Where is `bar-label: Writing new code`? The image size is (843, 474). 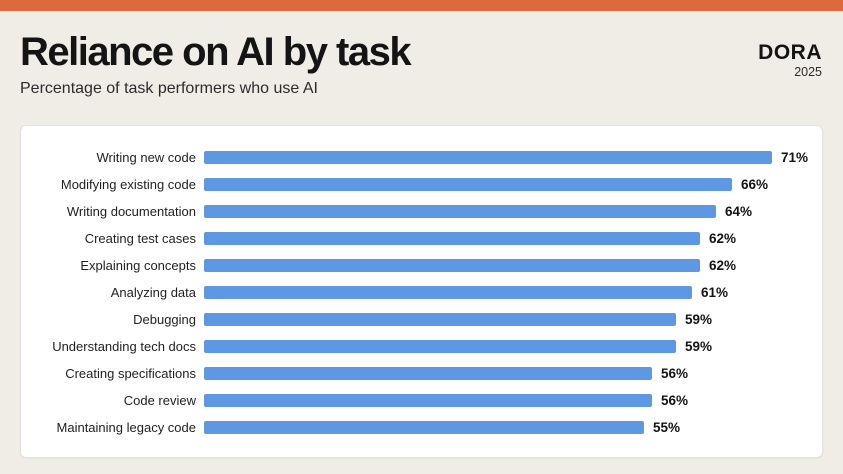
bar-label: Writing new code is located at coordinates (146, 157).